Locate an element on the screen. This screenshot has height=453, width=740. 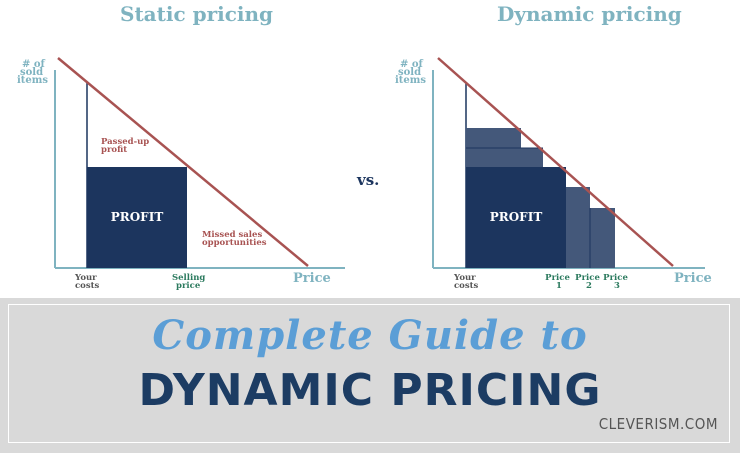
static-x-axis-label: Price is located at coordinates (312, 278).